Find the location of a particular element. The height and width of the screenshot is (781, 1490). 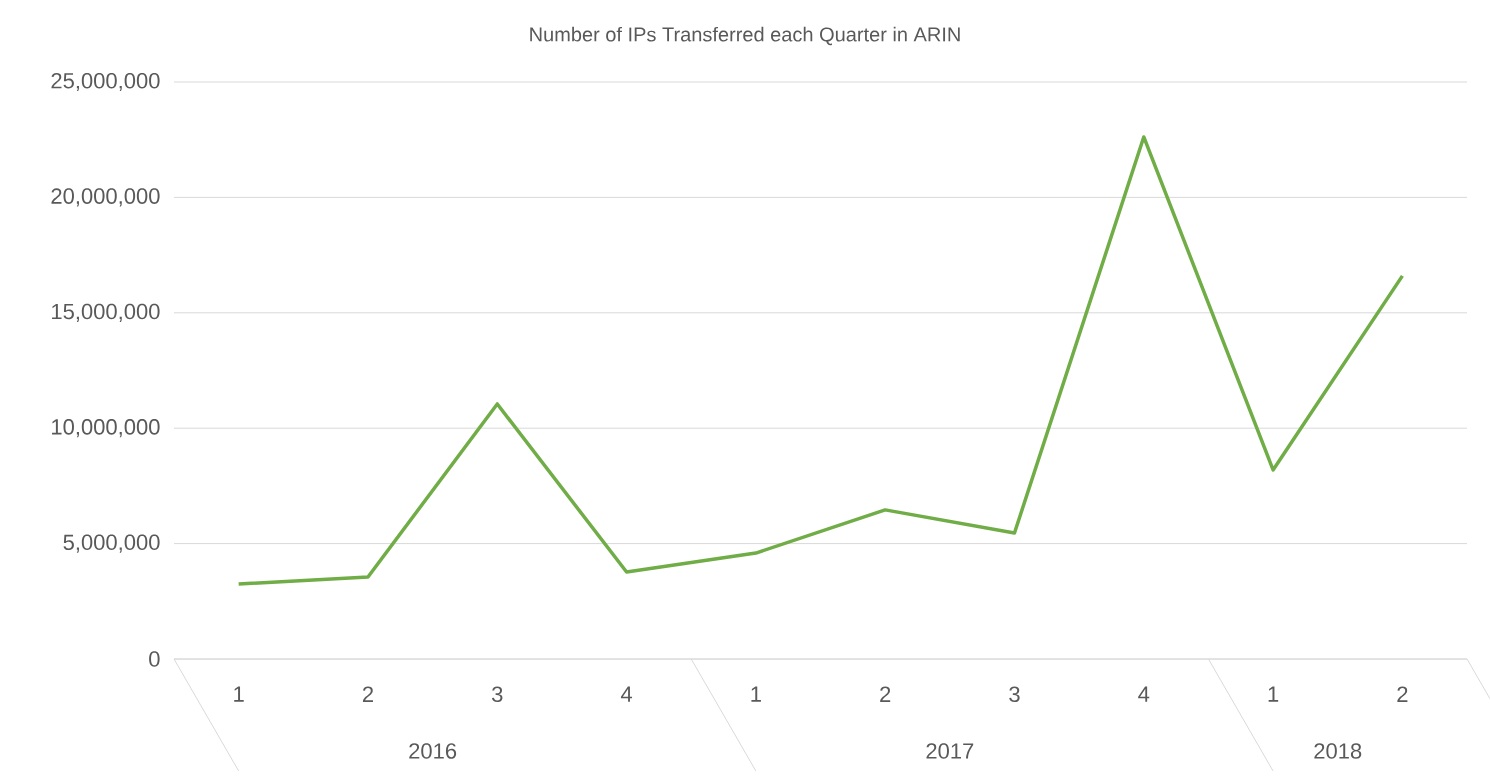

y-tick-label: 10,000,000 is located at coordinates (106, 428).